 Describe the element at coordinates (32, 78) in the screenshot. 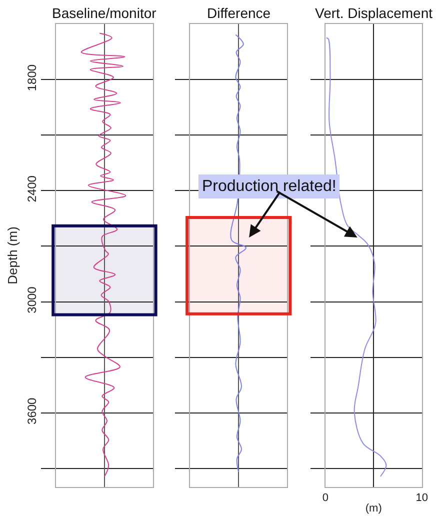

I see `y-tick-label: 1800` at that location.